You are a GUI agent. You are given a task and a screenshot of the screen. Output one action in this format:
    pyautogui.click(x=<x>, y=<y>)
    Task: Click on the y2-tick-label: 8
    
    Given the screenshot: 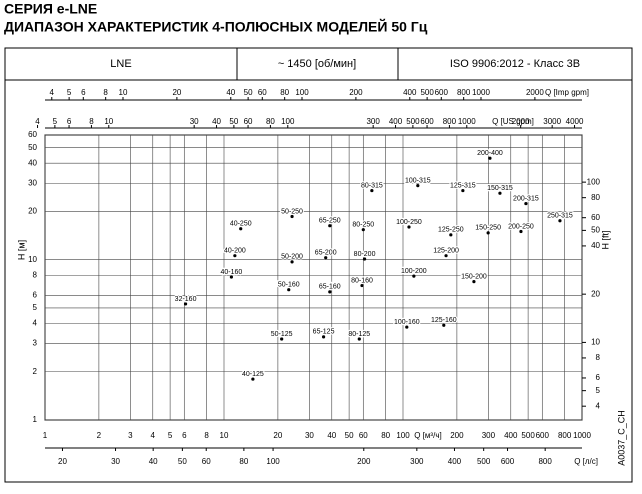 What is the action you would take?
    pyautogui.click(x=598, y=357)
    